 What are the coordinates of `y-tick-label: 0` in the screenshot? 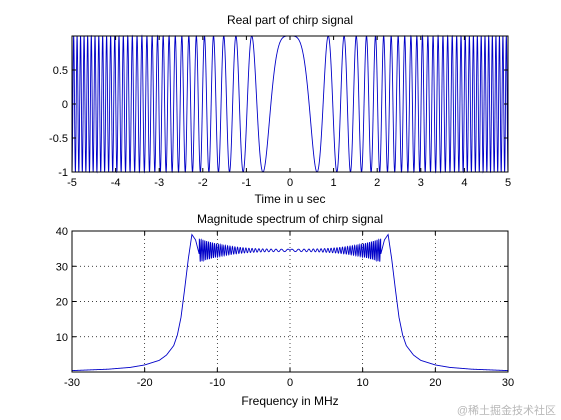 It's located at (65, 105).